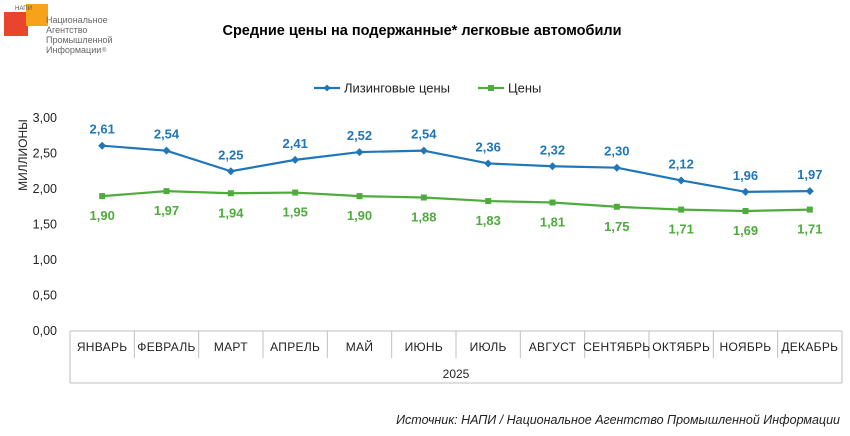  Describe the element at coordinates (77, 20) in the screenshot. I see `logo-line-1: Национальное` at that location.